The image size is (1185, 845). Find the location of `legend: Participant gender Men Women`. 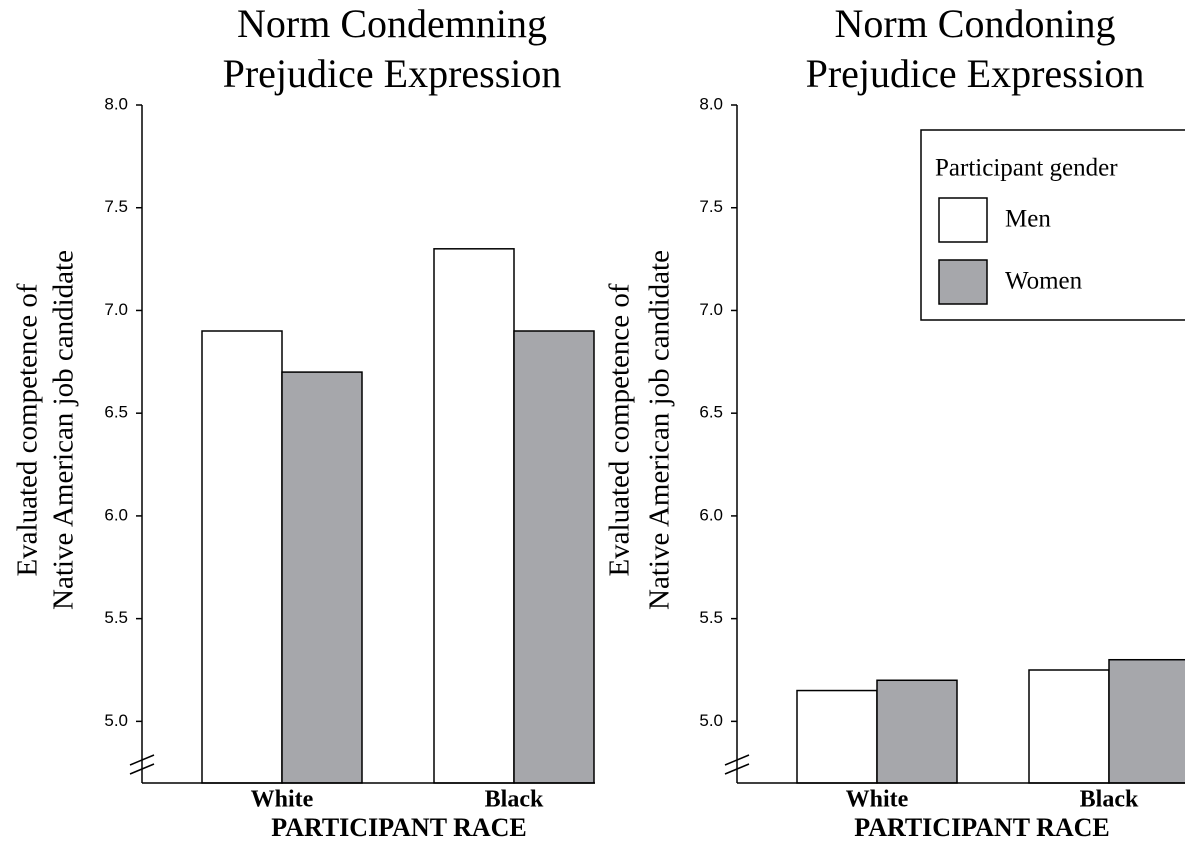

legend: Participant gender Men Women is located at coordinates (1052, 225).